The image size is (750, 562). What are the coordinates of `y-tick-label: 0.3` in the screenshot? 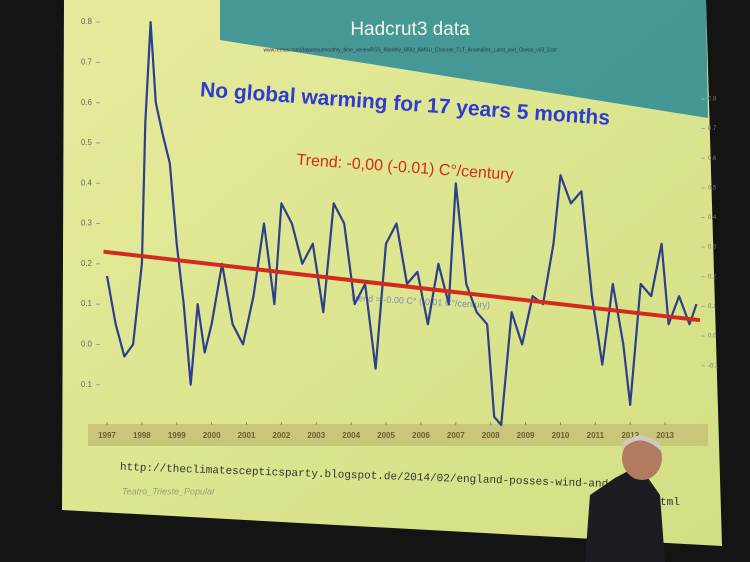 It's located at (87, 223).